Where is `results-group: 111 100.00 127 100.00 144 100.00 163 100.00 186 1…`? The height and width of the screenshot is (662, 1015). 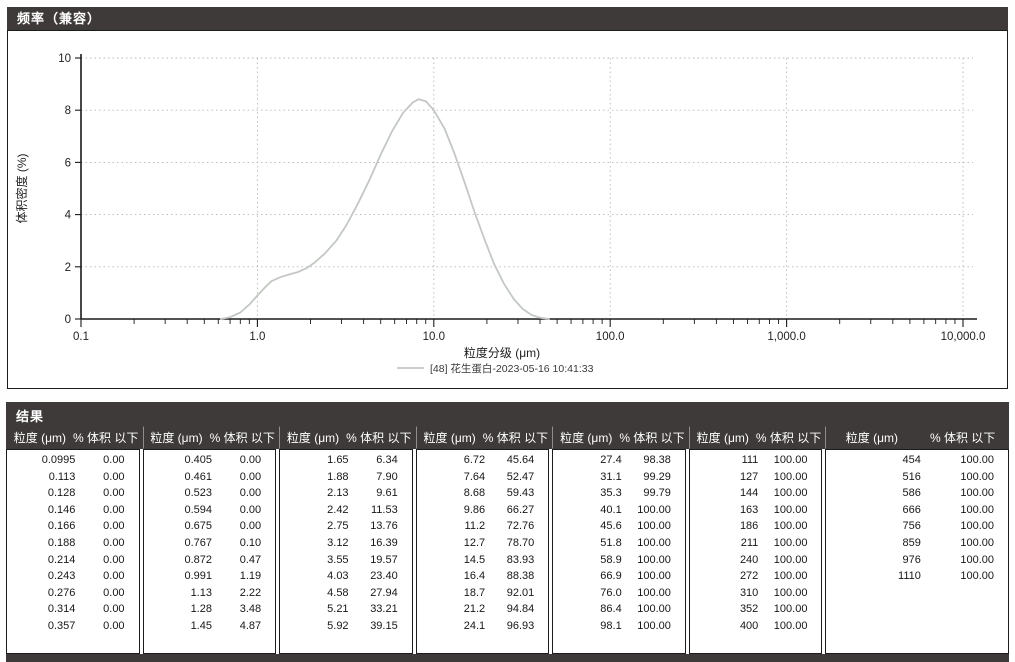 results-group: 111 100.00 127 100.00 144 100.00 163 100.00 186 1… is located at coordinates (755, 551).